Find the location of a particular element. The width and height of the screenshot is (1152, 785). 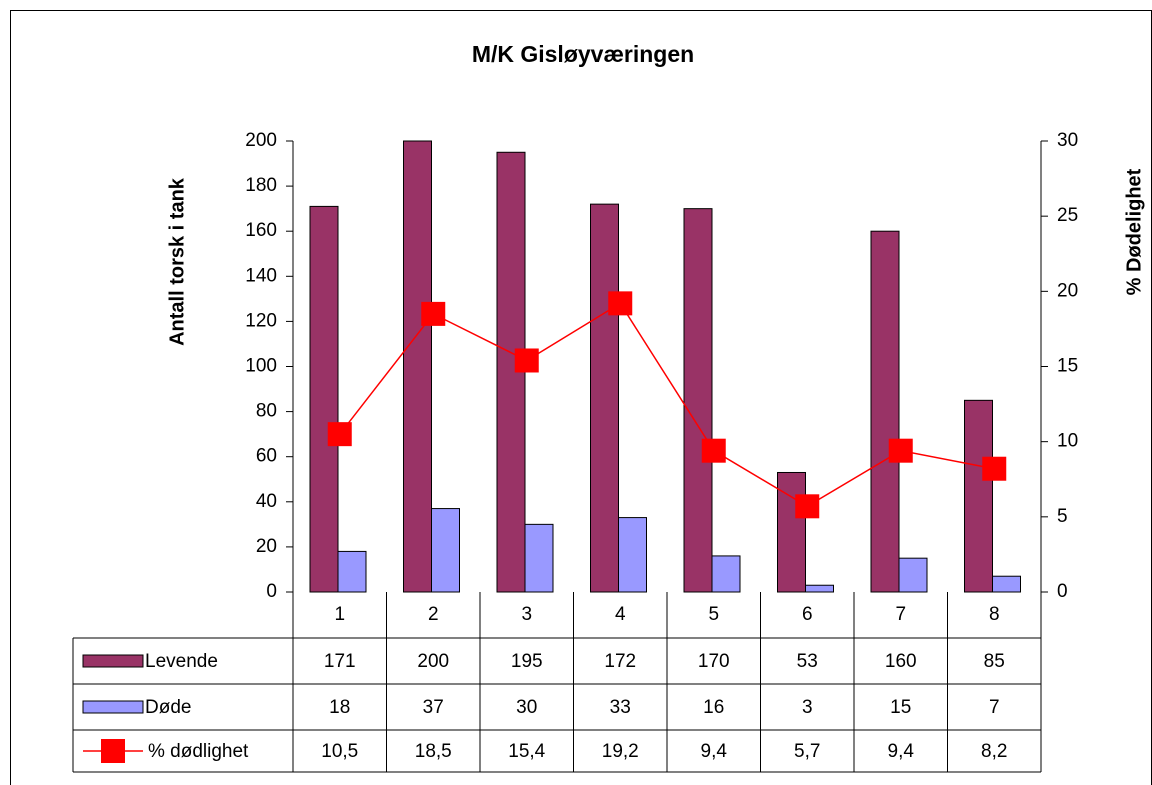

y2-tick-label: 0 is located at coordinates (1062, 591).